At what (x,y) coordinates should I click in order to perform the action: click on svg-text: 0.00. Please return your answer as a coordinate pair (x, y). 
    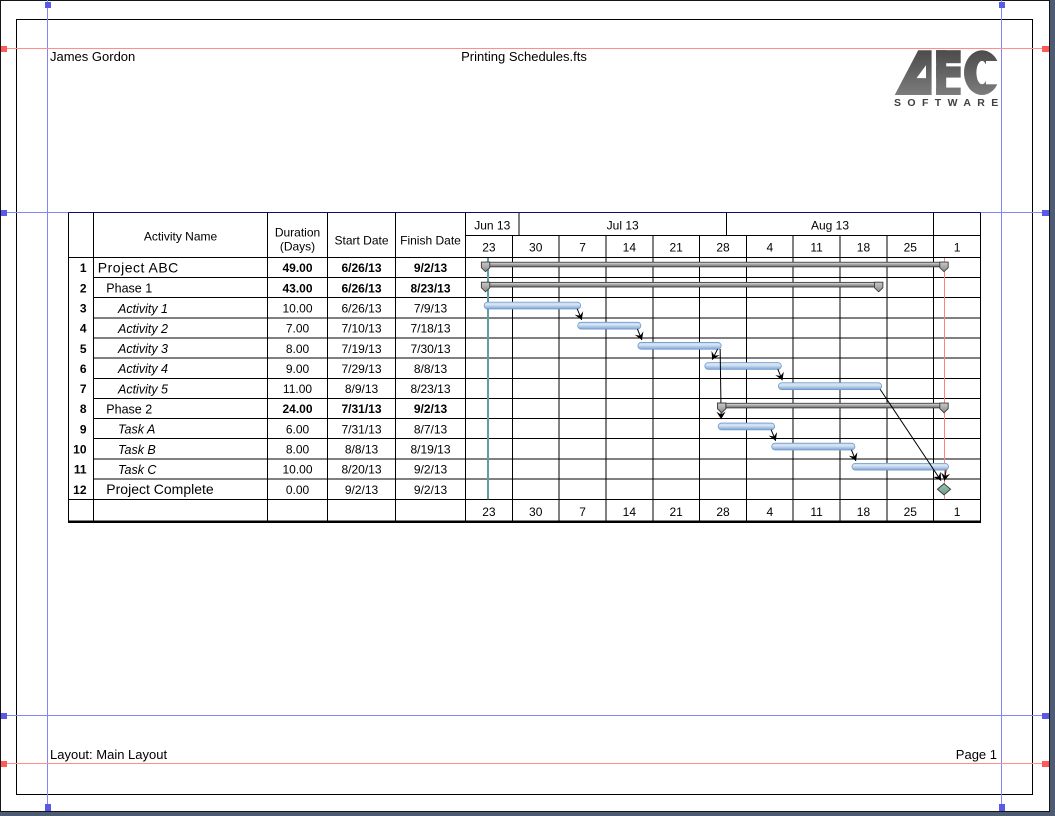
    Looking at the image, I should click on (298, 490).